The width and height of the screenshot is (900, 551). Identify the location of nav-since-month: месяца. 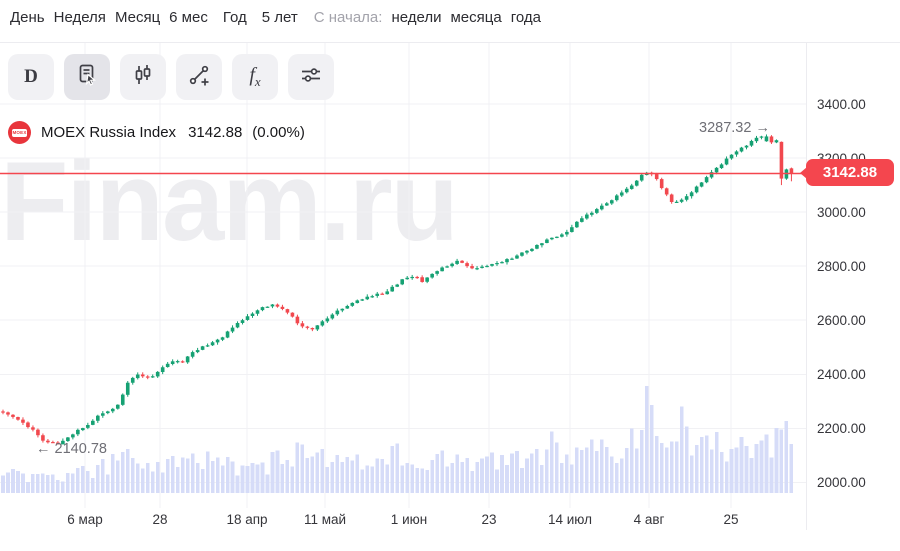
(476, 17).